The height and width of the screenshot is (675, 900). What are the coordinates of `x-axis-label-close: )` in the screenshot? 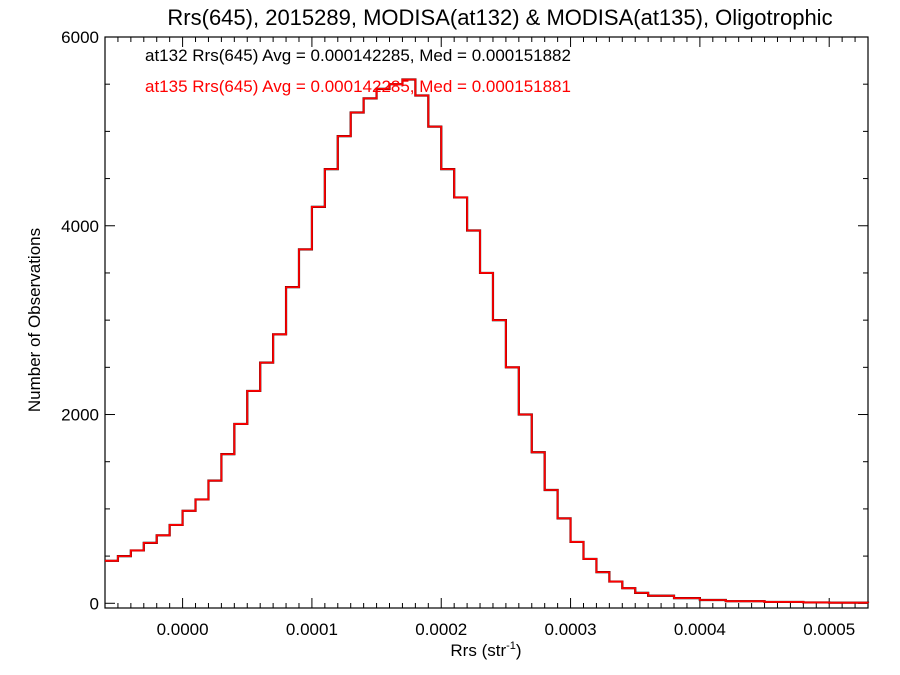 It's located at (519, 650).